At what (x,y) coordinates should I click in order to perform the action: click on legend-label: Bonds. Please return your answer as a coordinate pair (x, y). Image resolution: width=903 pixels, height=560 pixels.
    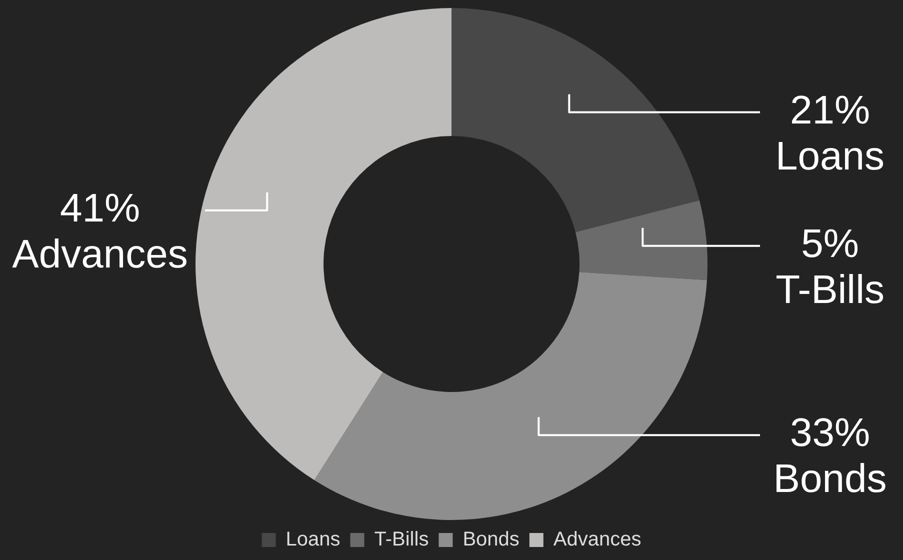
    Looking at the image, I should click on (491, 539).